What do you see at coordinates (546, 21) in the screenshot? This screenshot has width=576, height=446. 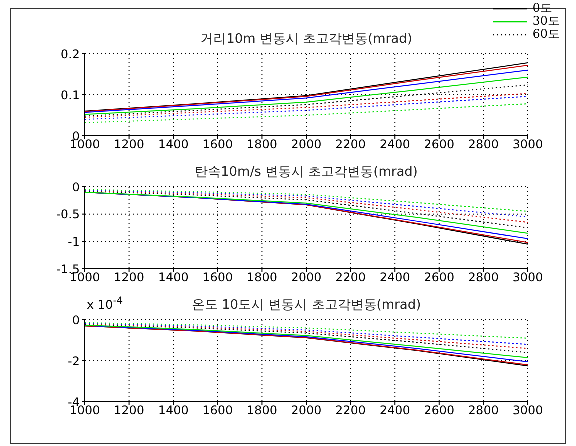 I see `legend-label: 30도` at bounding box center [546, 21].